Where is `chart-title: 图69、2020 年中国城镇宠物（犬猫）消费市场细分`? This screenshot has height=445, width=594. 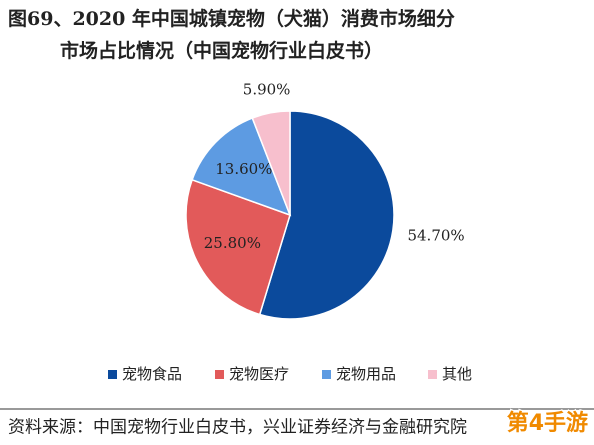
chart-title: 图69、2020 年中国城镇宠物（犬猫）消费市场细分 is located at coordinates (231, 18).